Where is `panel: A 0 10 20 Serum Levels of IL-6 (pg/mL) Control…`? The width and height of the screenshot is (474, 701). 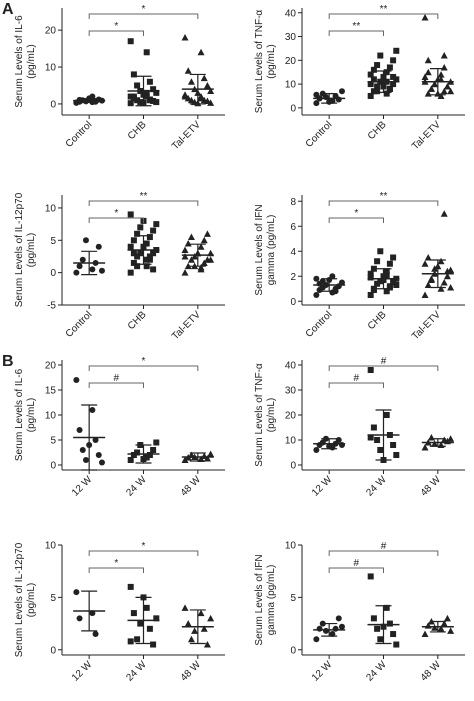 panel: A 0 10 20 Serum Levels of IL-6 (pg/mL) Control… is located at coordinates (113, 76).